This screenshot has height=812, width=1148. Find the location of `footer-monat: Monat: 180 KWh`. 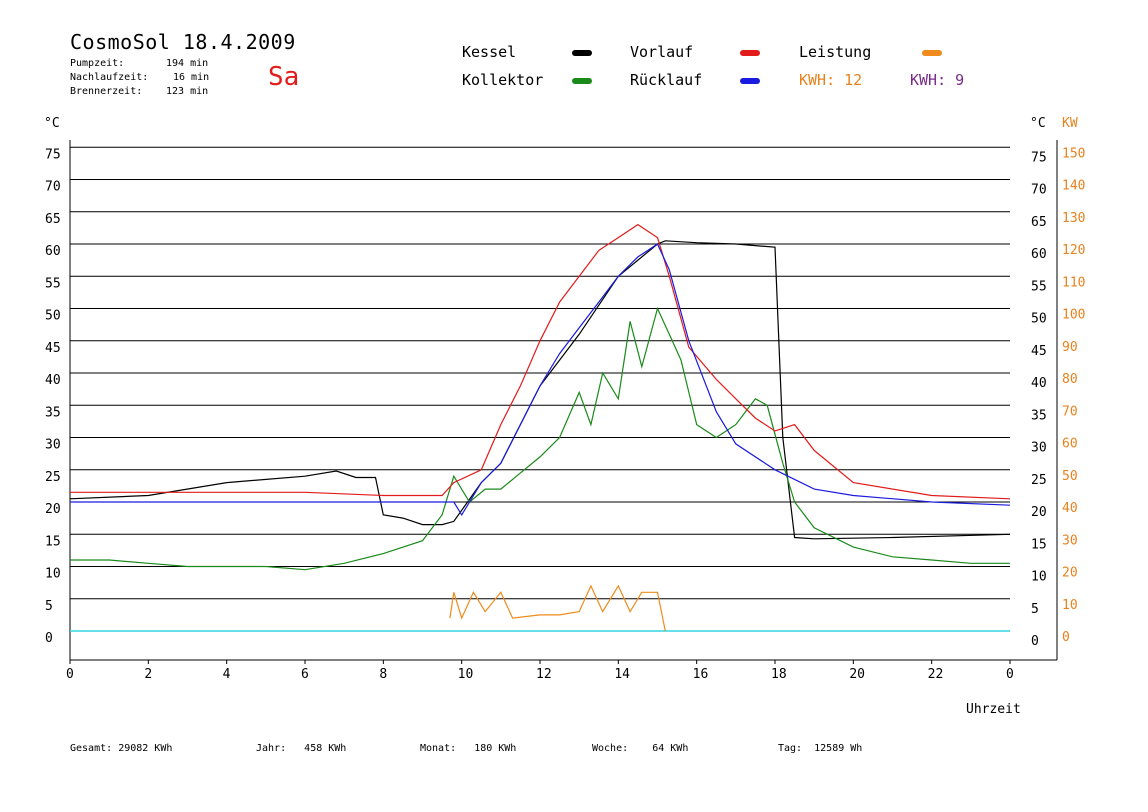

footer-monat: Monat: 180 KWh is located at coordinates (468, 748).